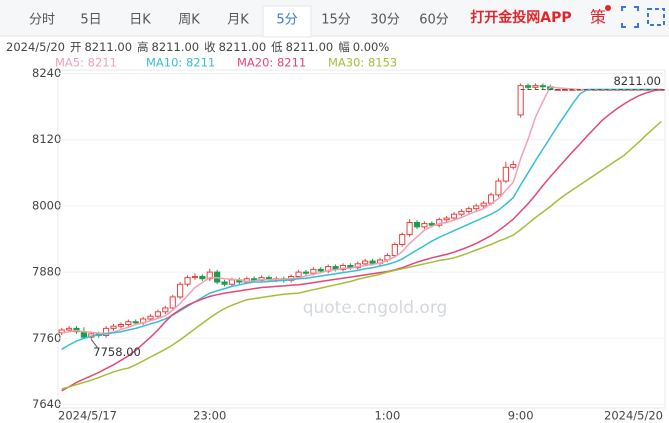  What do you see at coordinates (86, 63) in the screenshot?
I see `legend-entry: MA5: 8211` at bounding box center [86, 63].